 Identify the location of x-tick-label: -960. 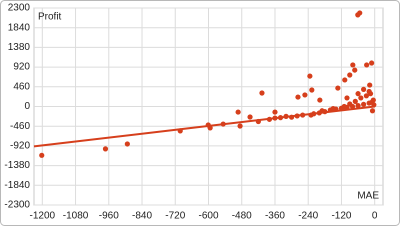
(109, 216).